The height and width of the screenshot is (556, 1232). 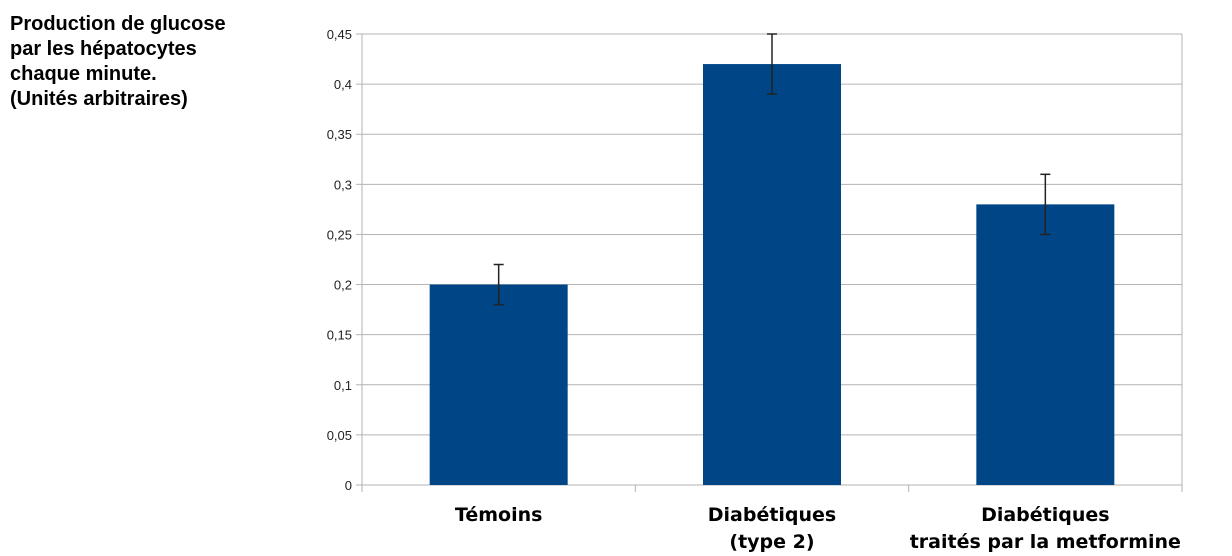 What do you see at coordinates (499, 515) in the screenshot?
I see `x-category-label: Témoins` at bounding box center [499, 515].